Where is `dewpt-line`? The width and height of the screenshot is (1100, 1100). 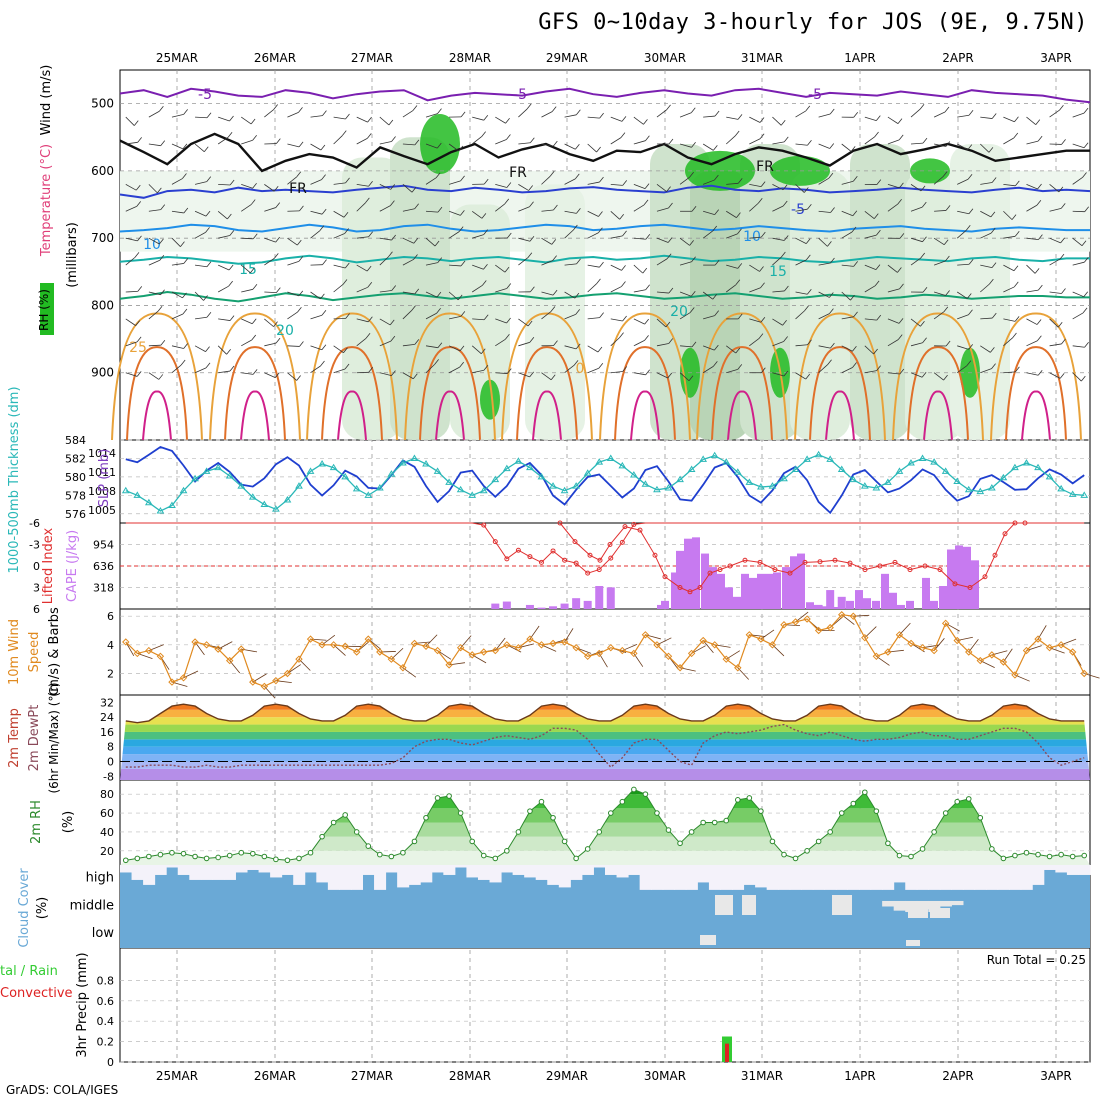
dewpt-line is located at coordinates (605, 746).